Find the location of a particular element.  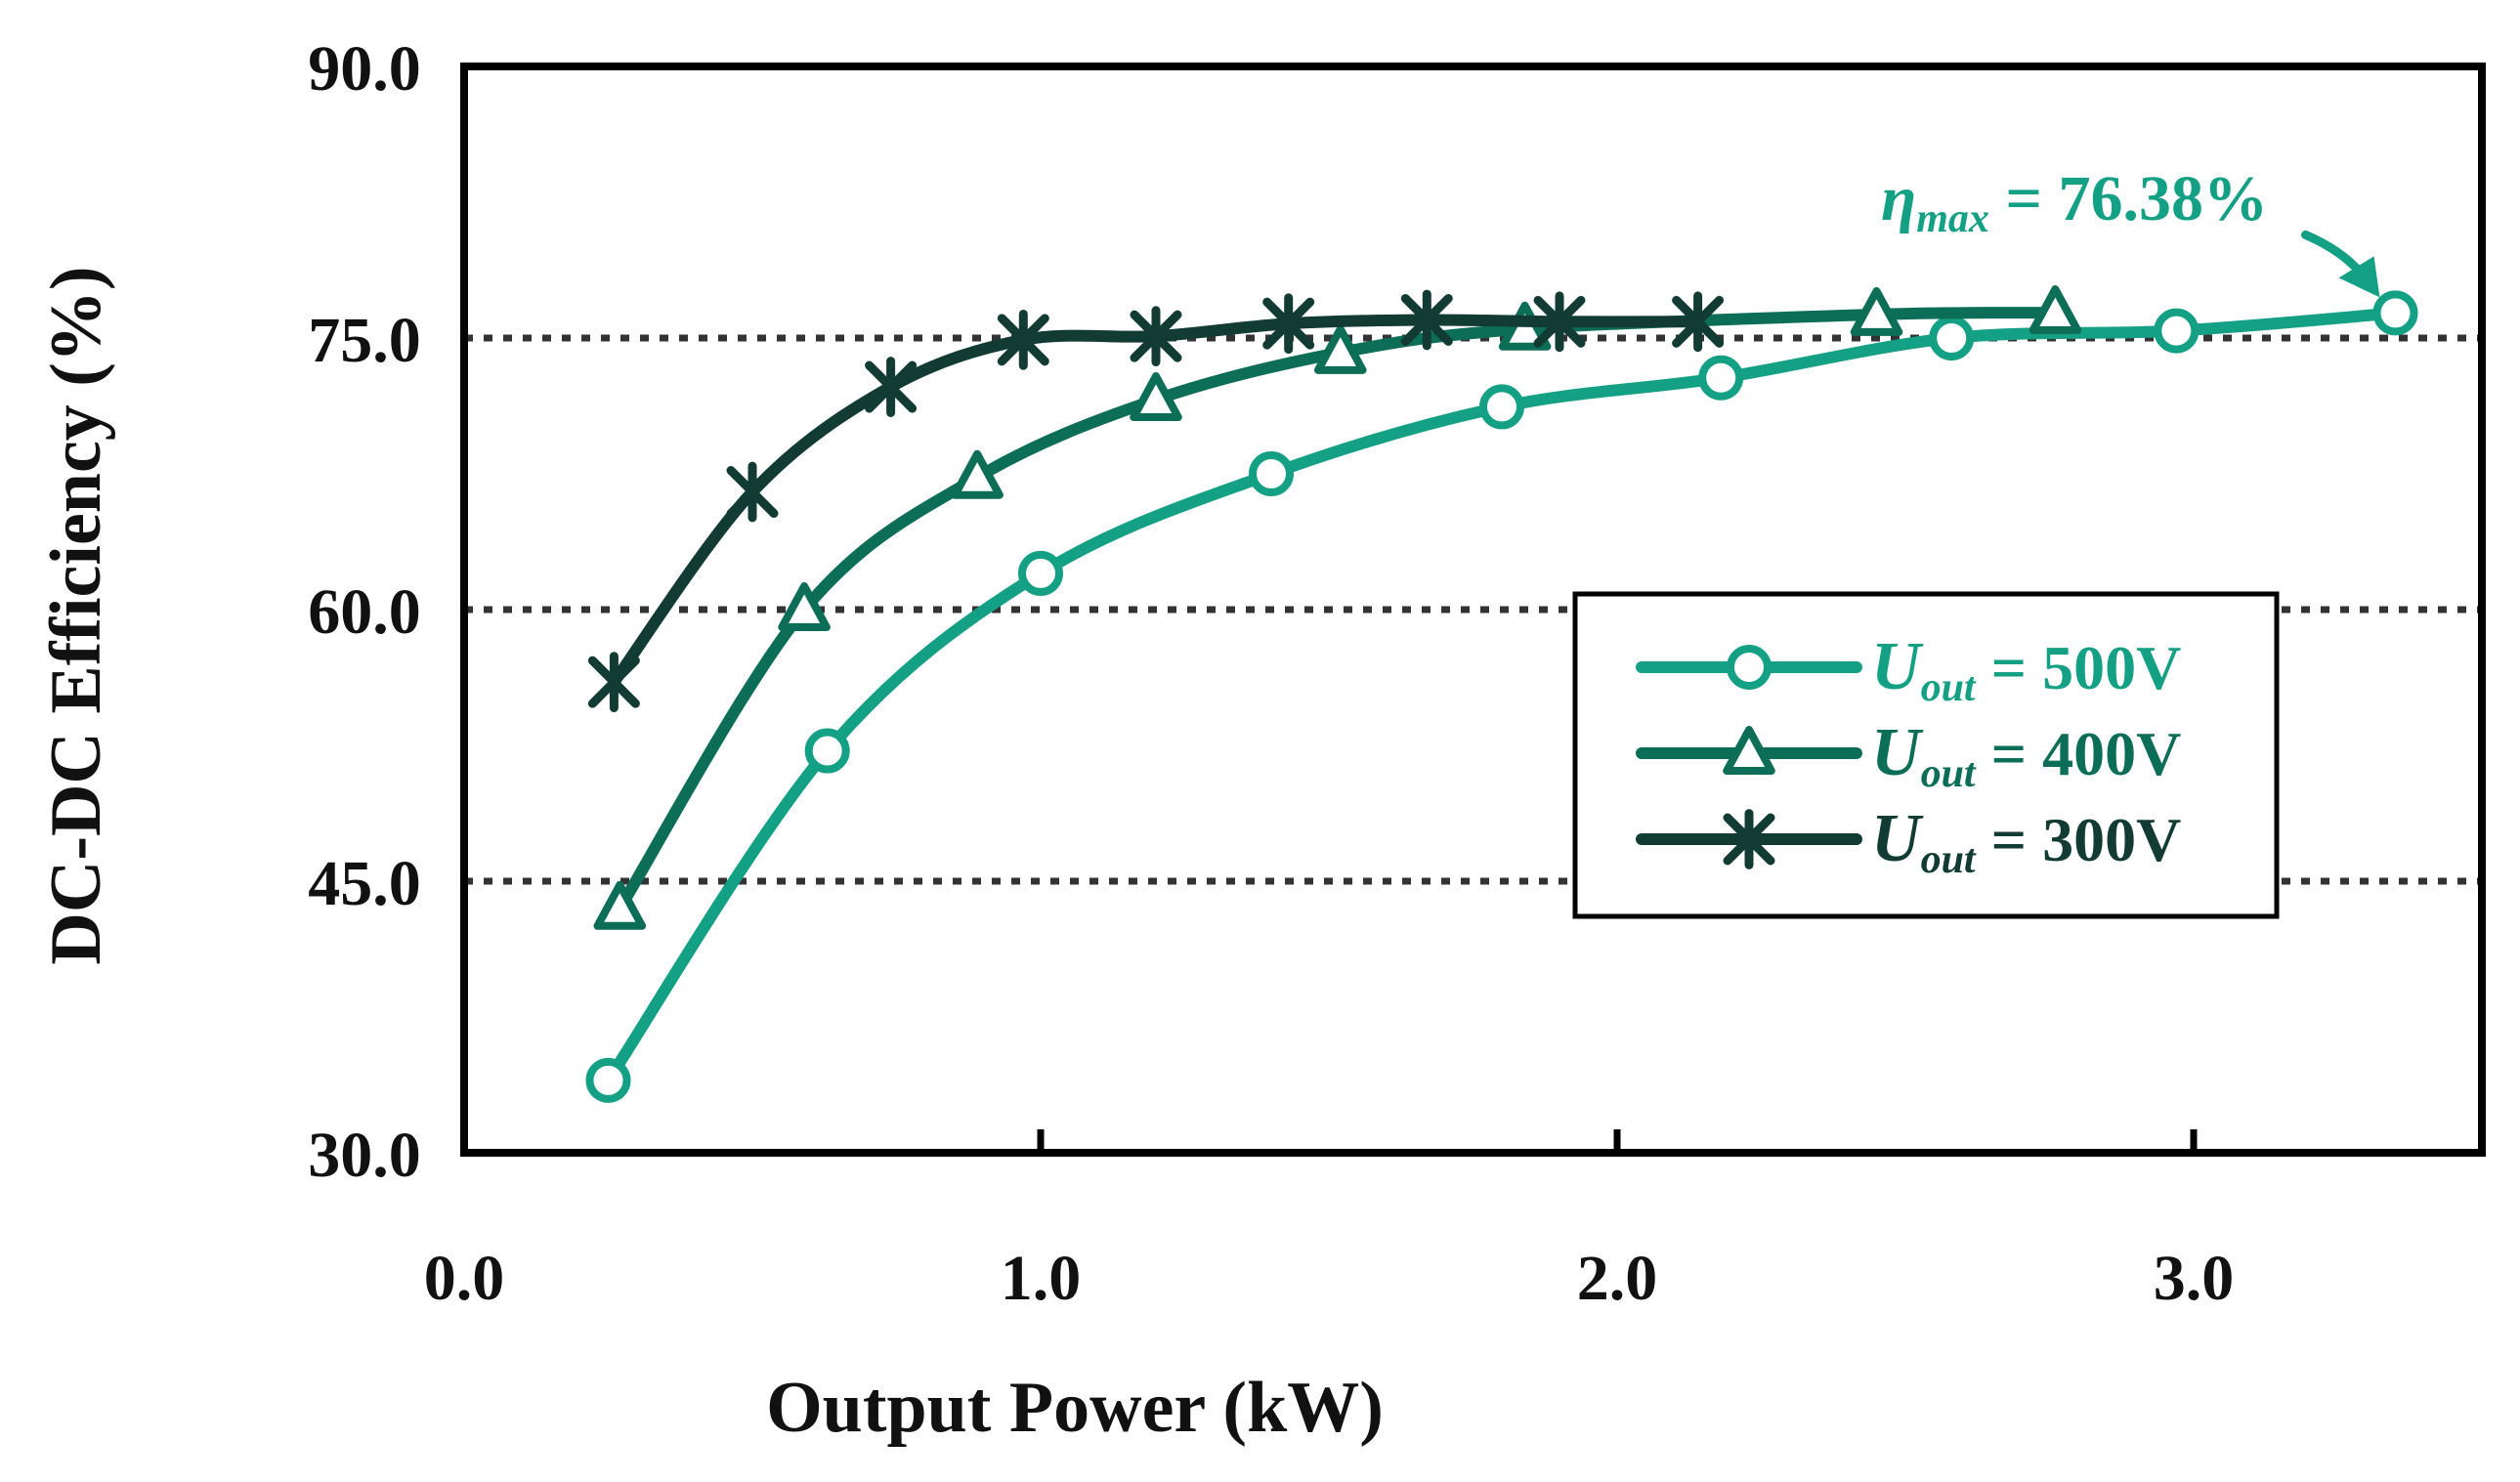

annotation-arrow-head is located at coordinates (2359, 277).